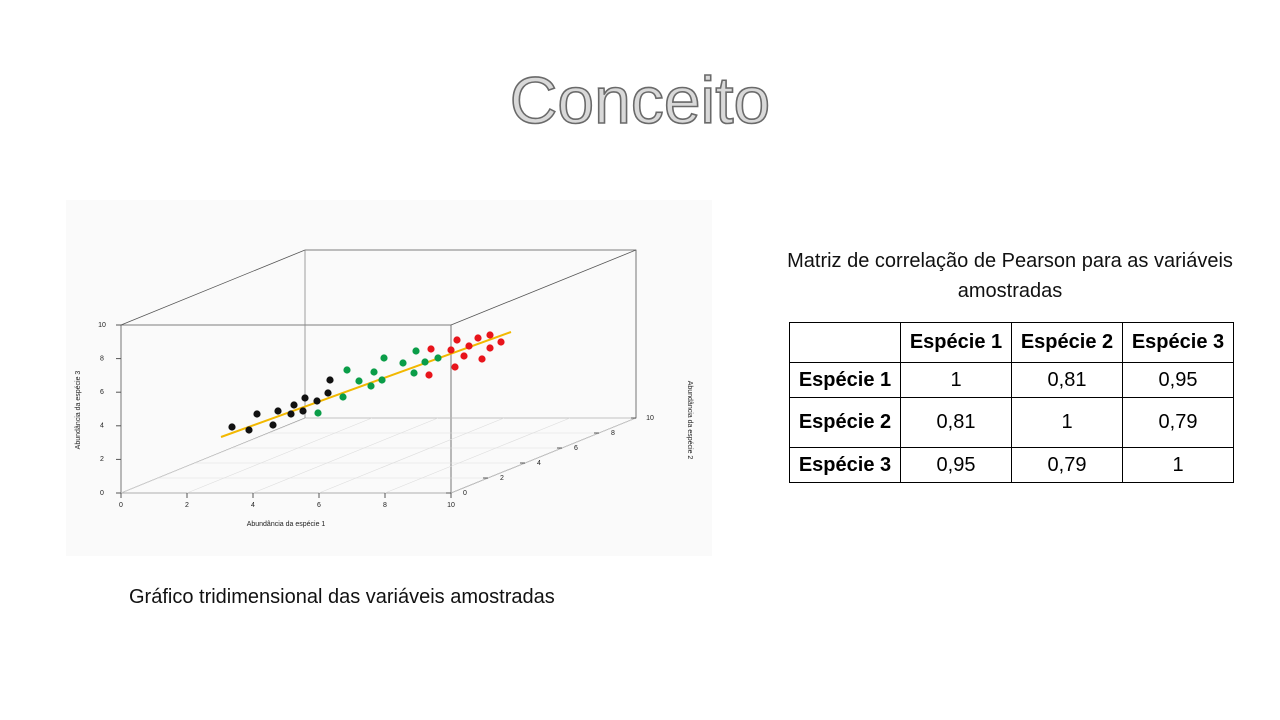 This screenshot has height=720, width=1280. What do you see at coordinates (956, 342) in the screenshot?
I see `column-header: Espécie 1` at bounding box center [956, 342].